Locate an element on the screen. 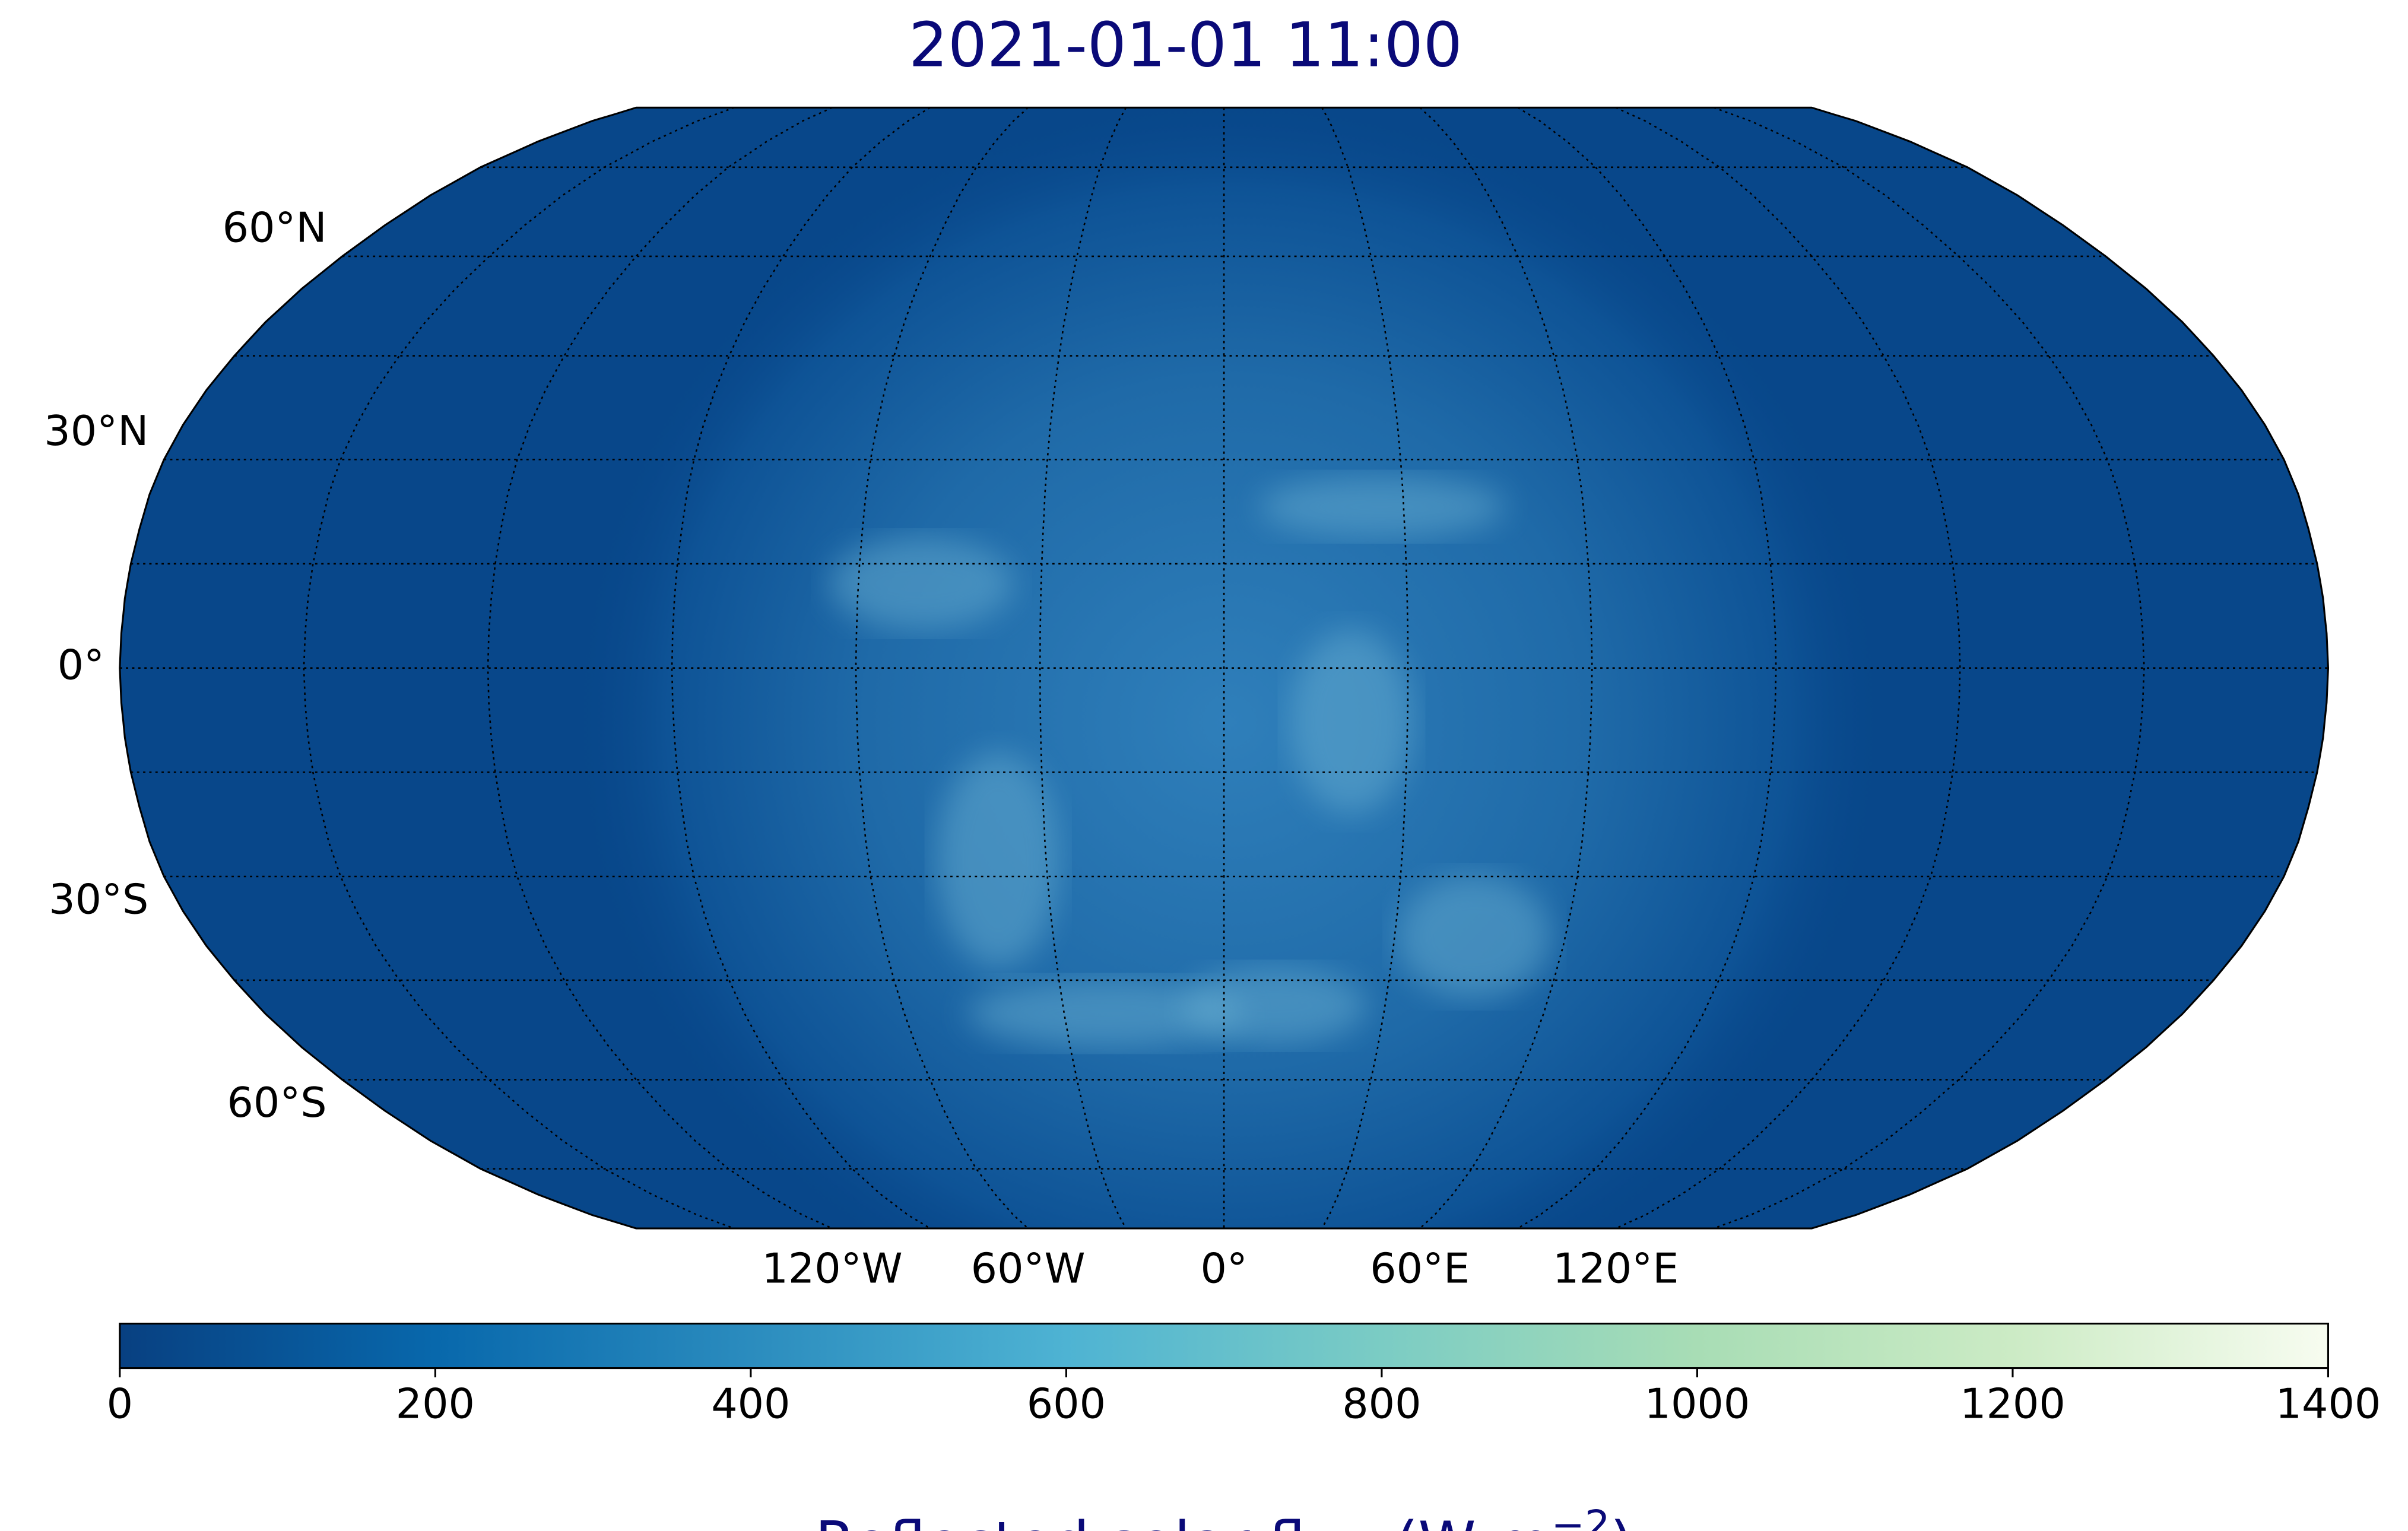 This screenshot has height=1531, width=2408. lat-label: 30°S is located at coordinates (98, 900).